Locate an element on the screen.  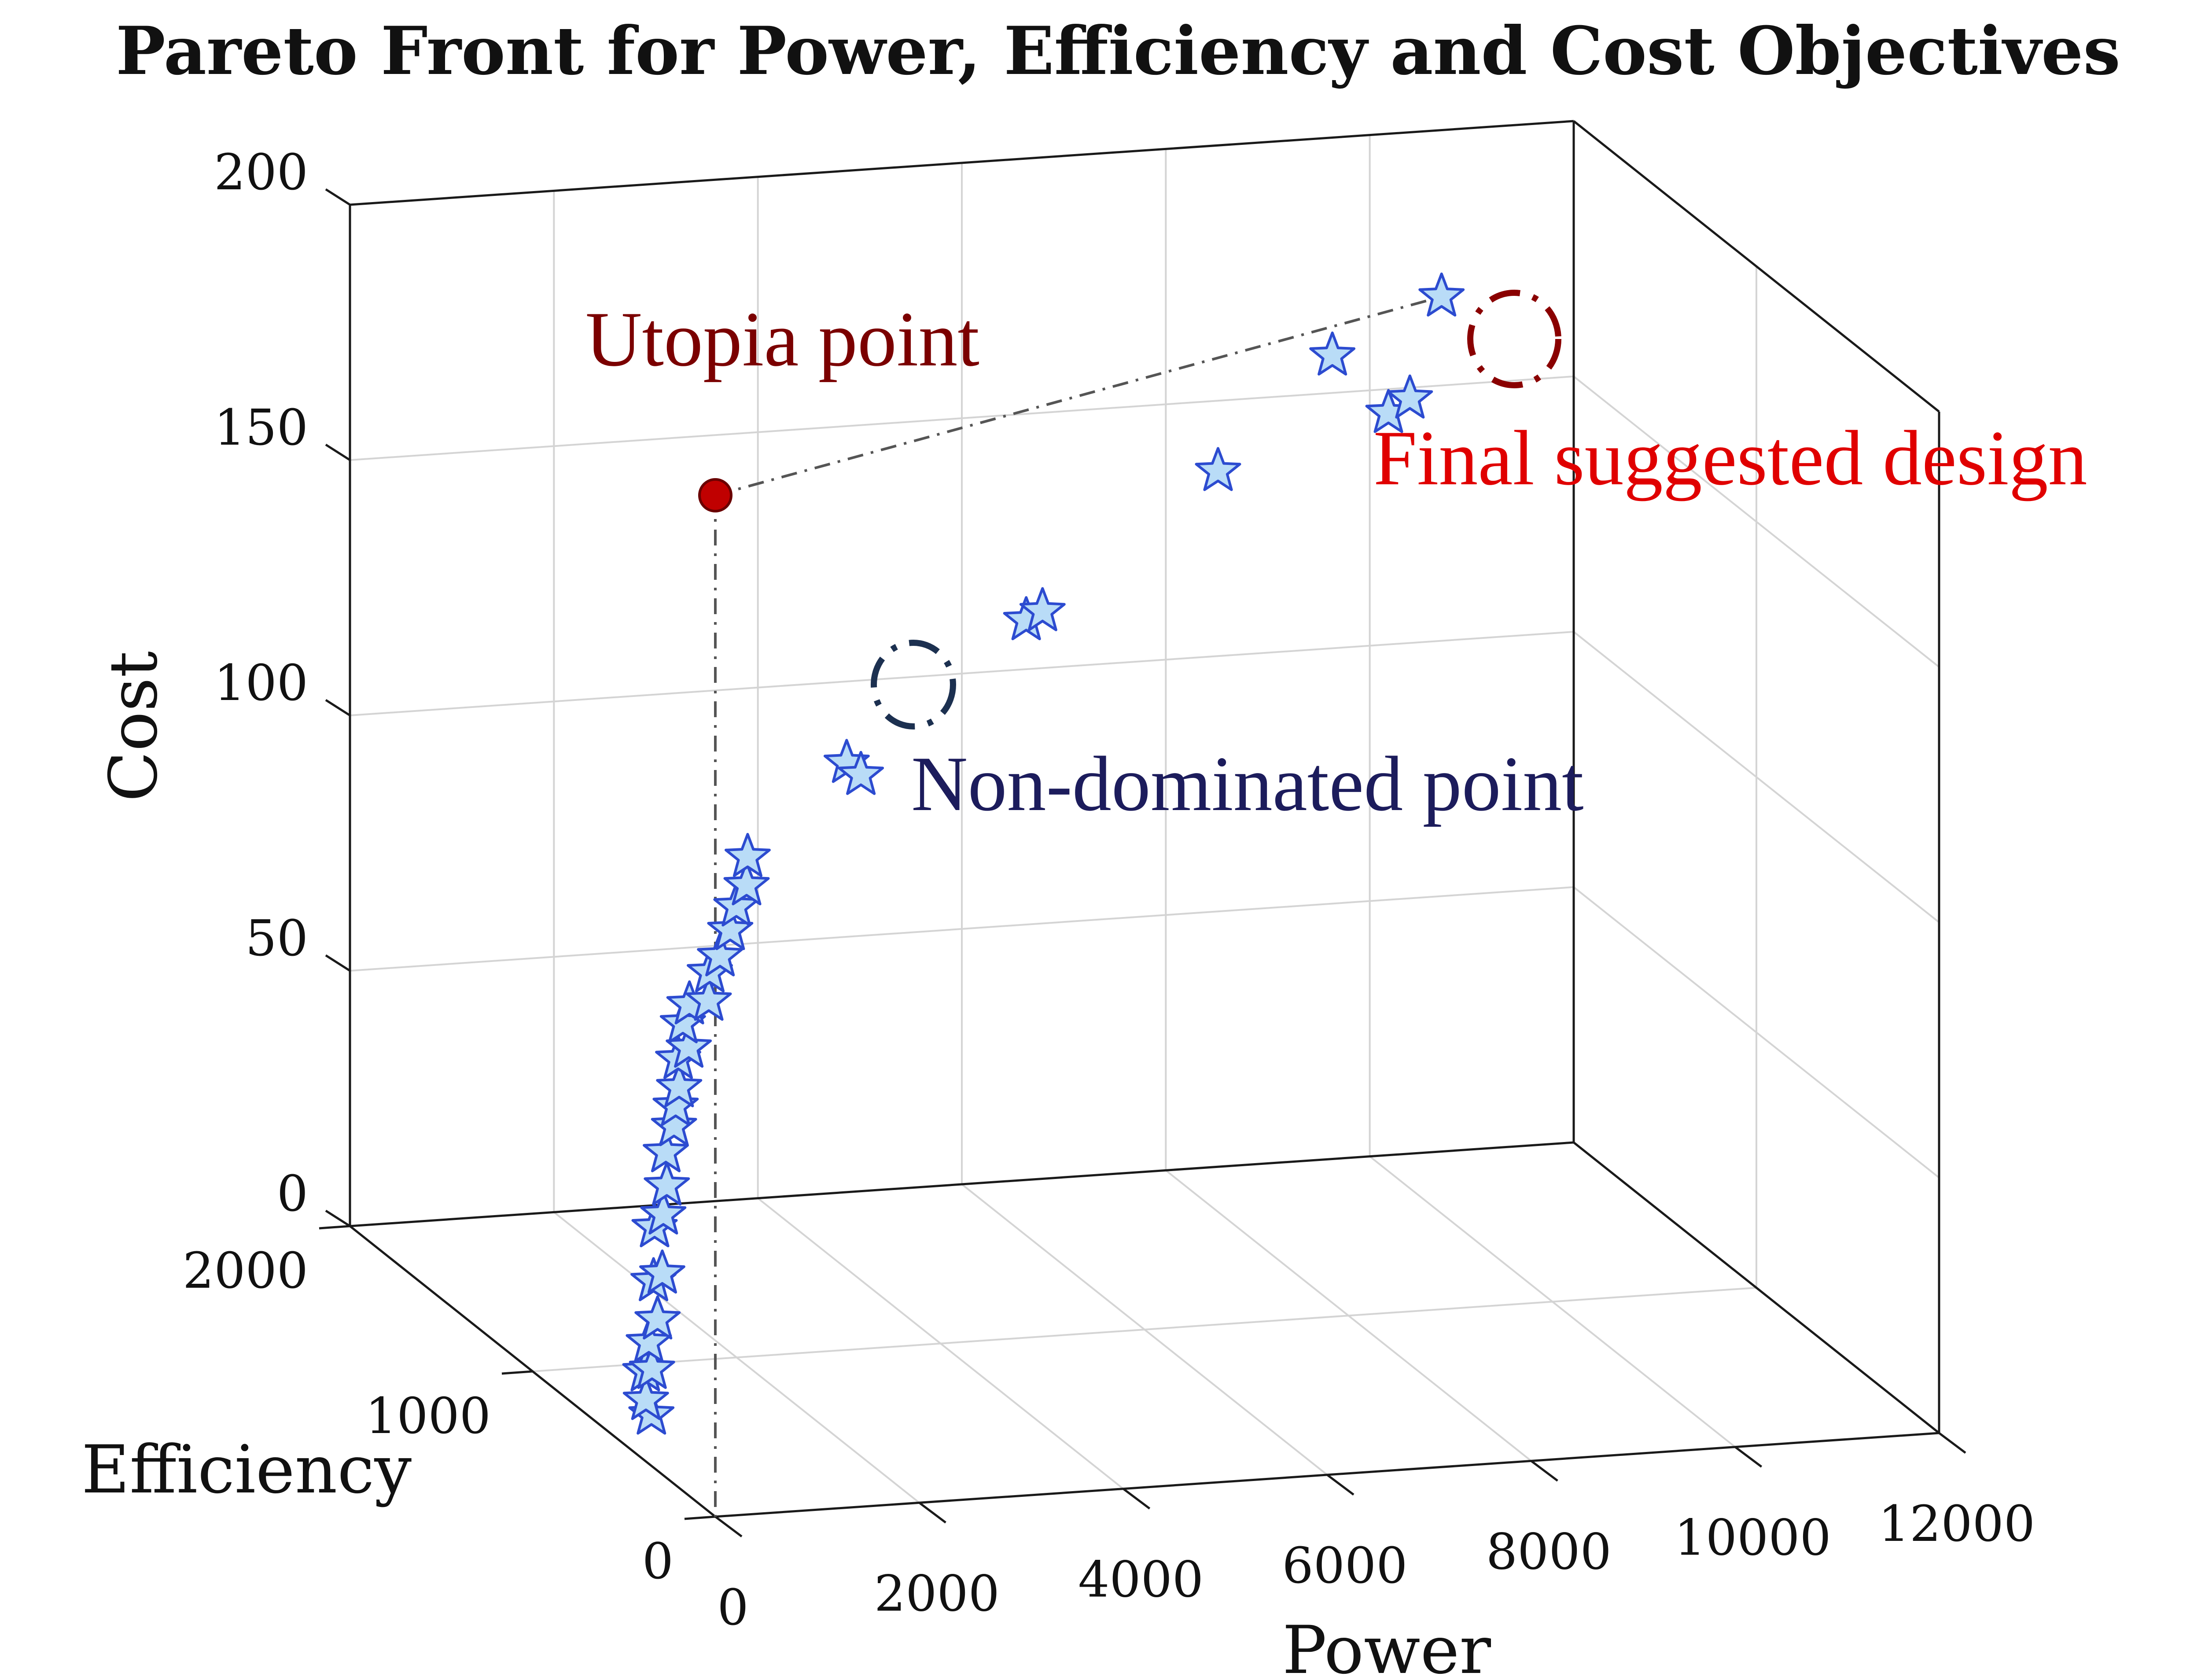
x-tick-label: 8000 is located at coordinates (1549, 1552).